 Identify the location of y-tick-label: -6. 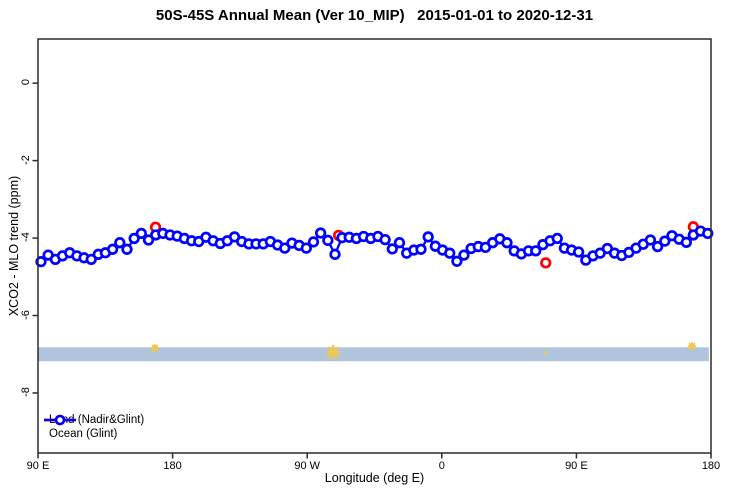
(26, 314).